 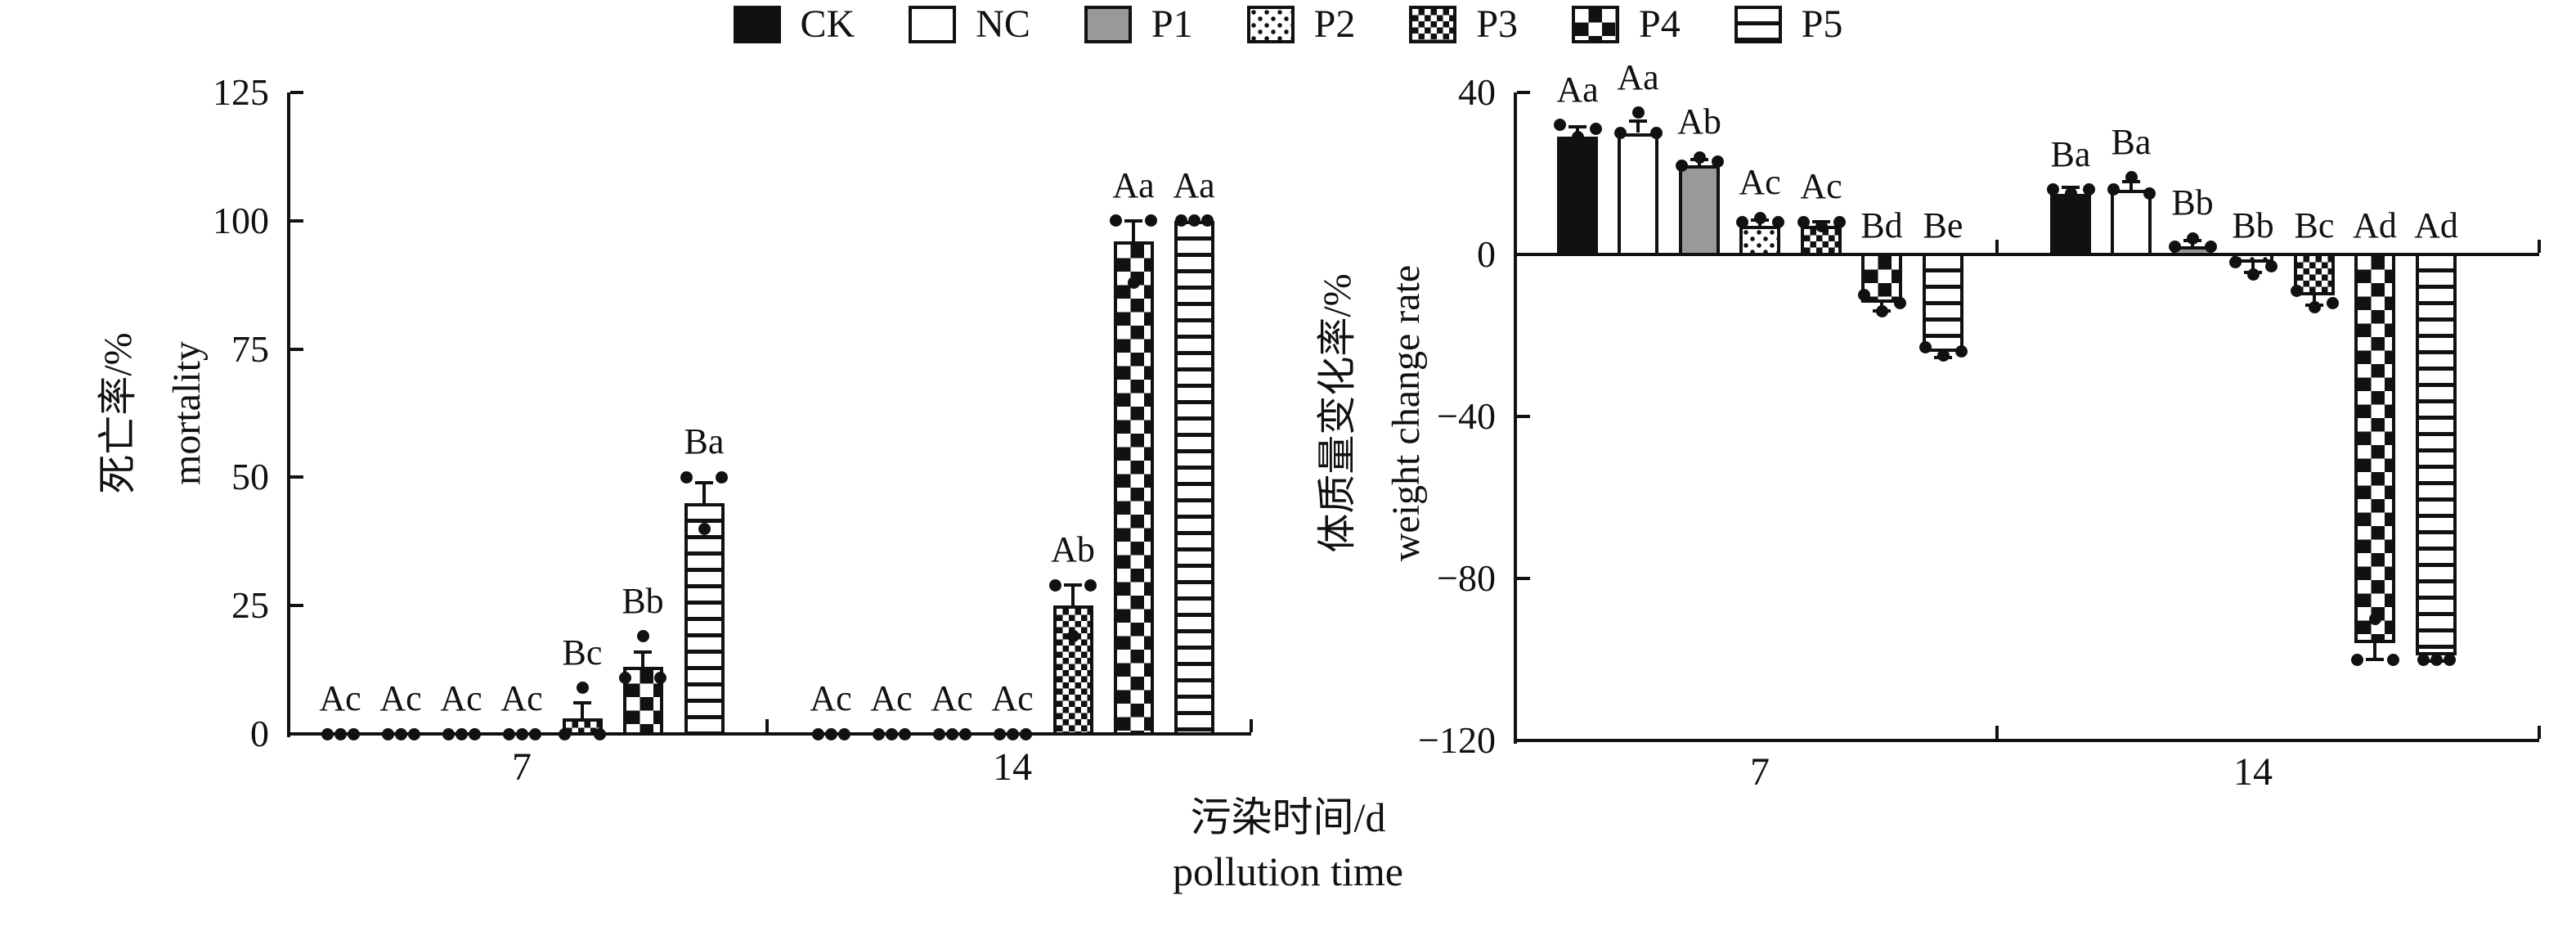 I want to click on x-axis-tick, so click(x=2539, y=247).